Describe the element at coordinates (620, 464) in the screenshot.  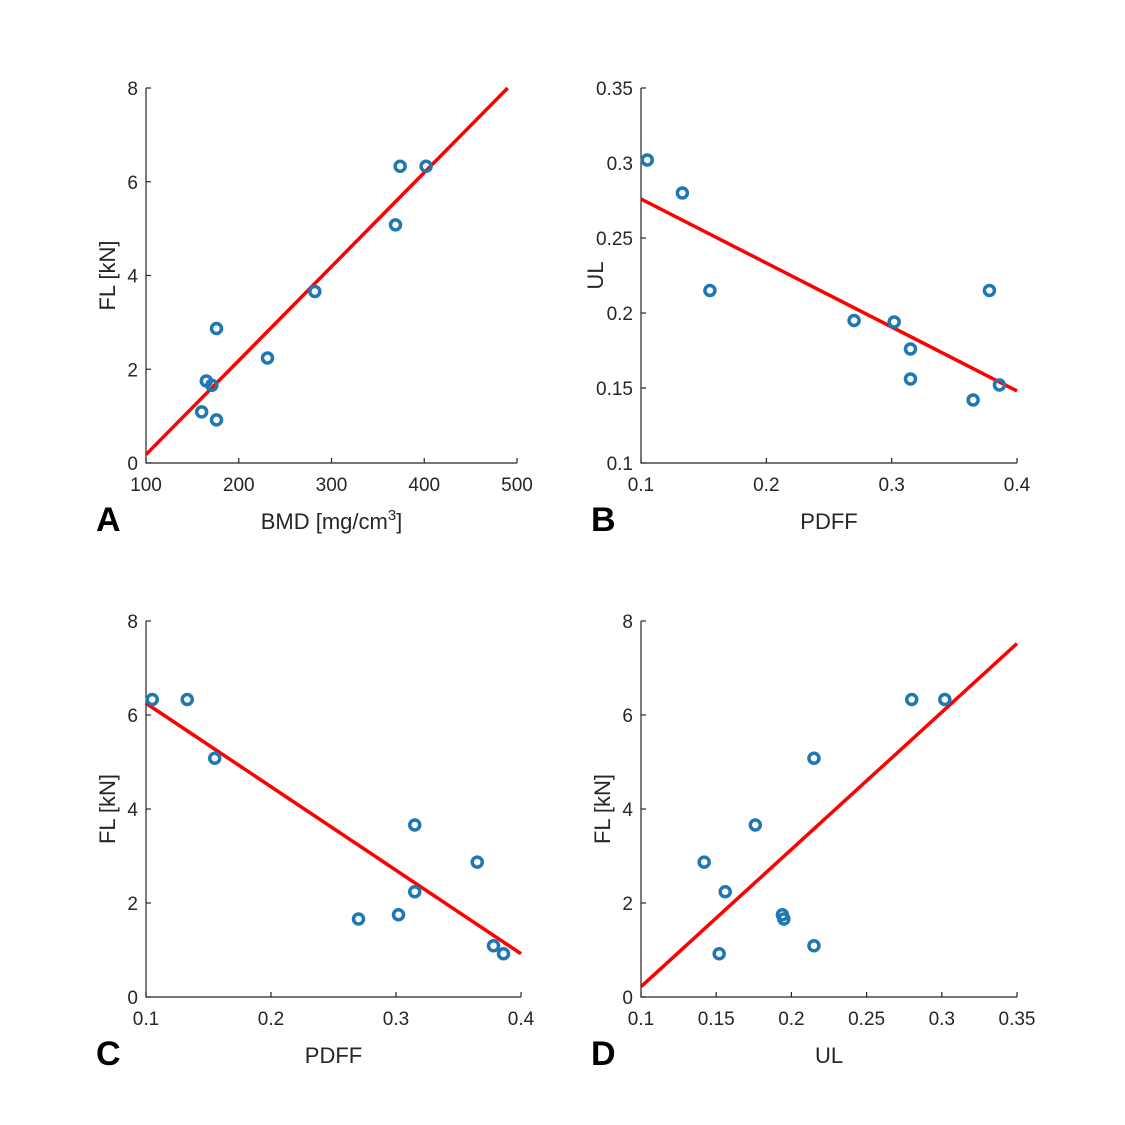
I see `y-tick-label: 0.1` at that location.